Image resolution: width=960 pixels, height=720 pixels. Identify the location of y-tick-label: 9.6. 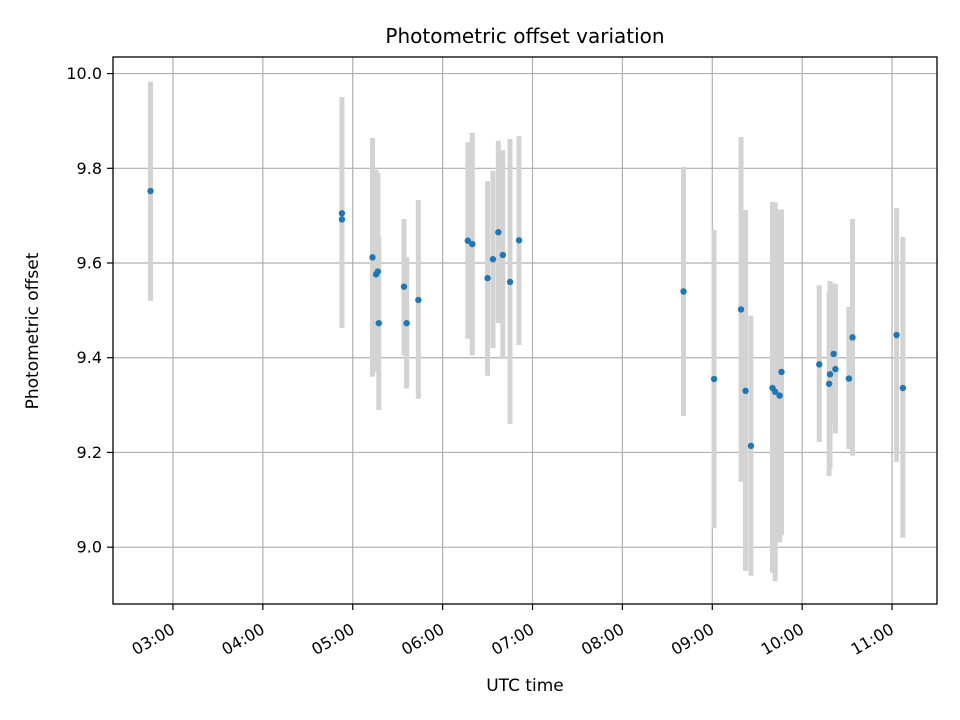
(89, 263).